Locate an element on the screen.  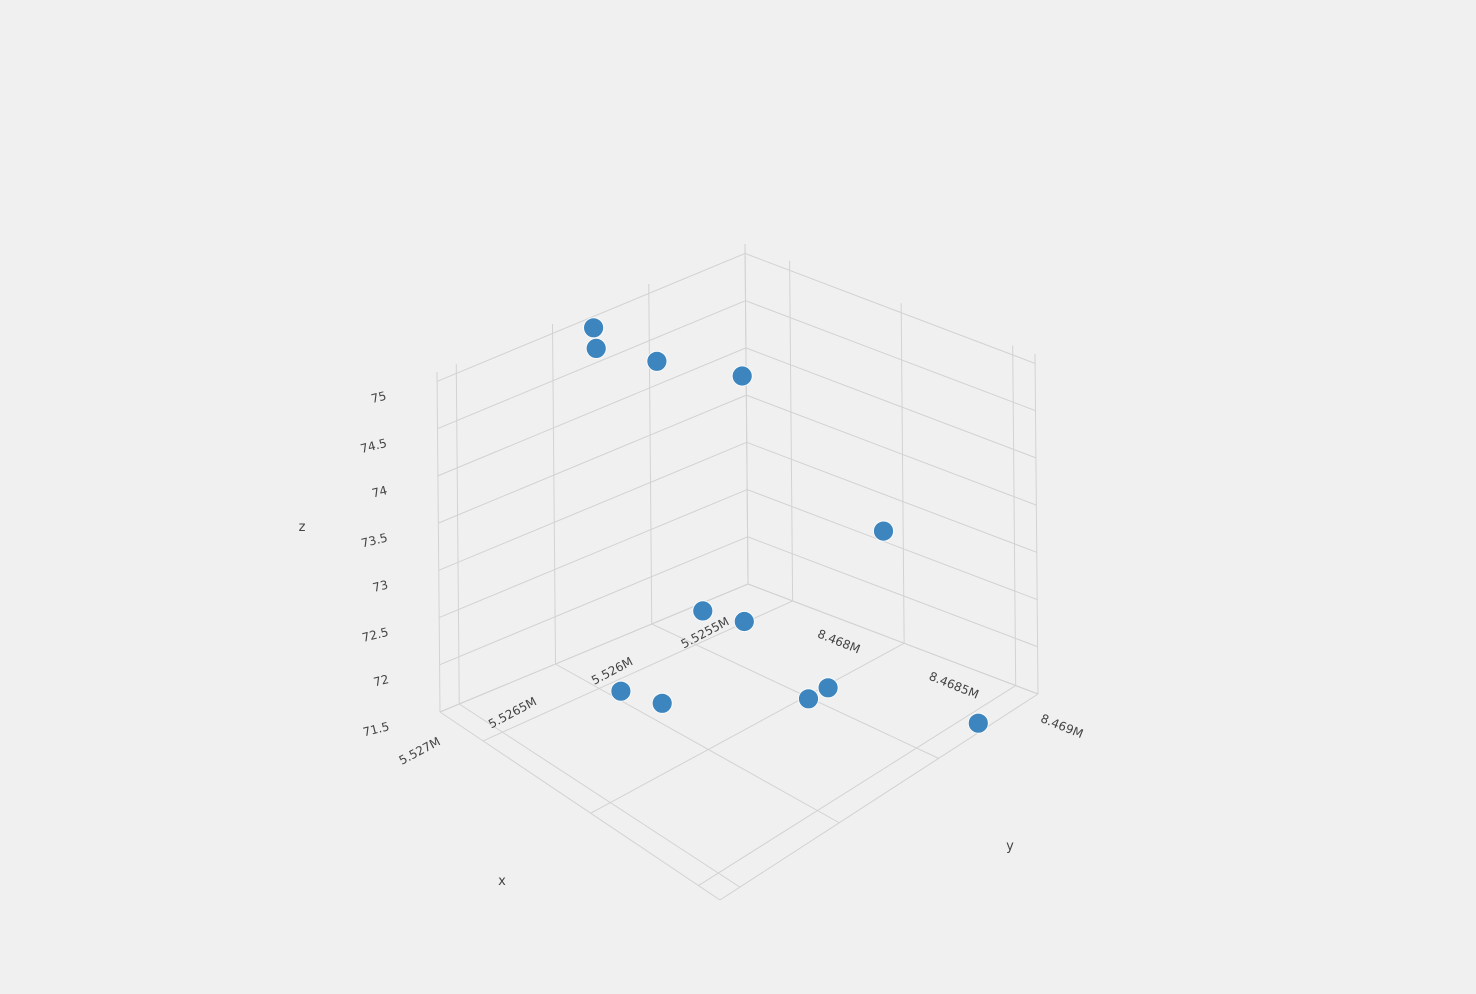
z-axis-title: z is located at coordinates (302, 527).